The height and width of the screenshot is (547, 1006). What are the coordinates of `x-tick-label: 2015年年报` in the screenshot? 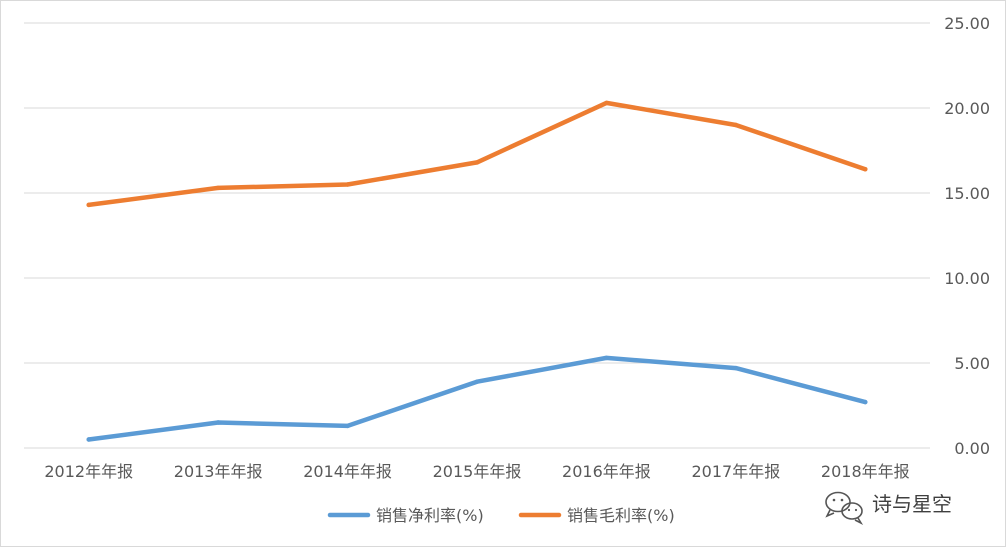 It's located at (477, 471).